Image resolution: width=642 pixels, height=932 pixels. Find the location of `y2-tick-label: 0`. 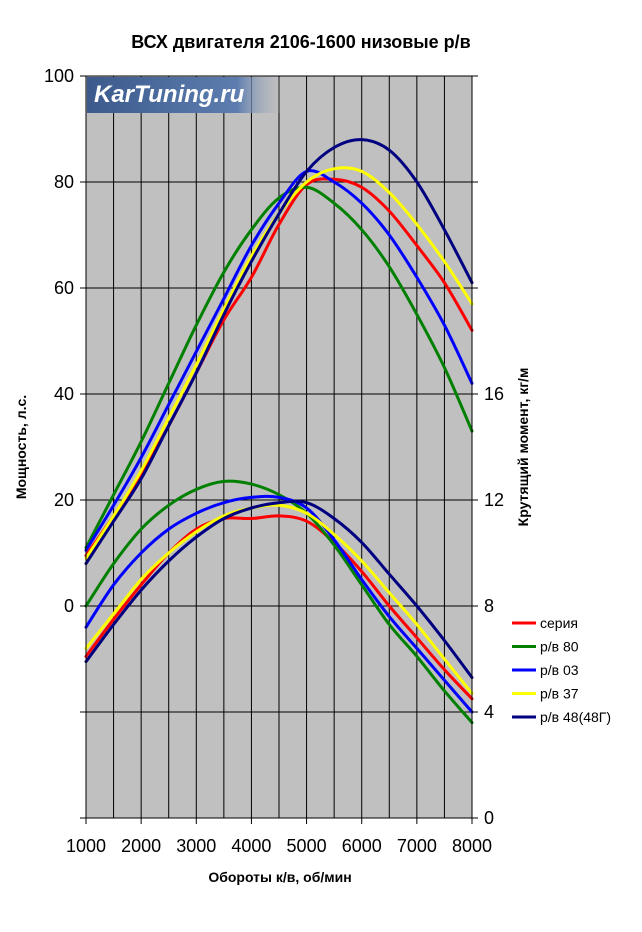

y2-tick-label: 0 is located at coordinates (489, 818).